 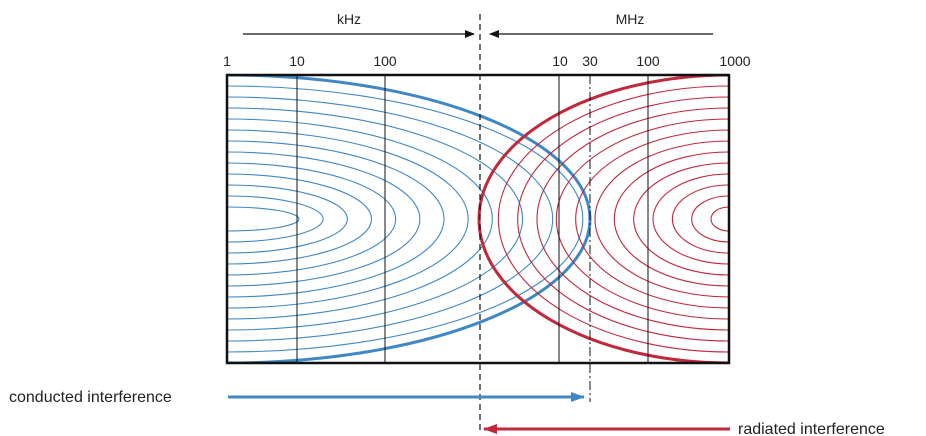 I want to click on tick-label-0: 1, so click(x=227, y=61).